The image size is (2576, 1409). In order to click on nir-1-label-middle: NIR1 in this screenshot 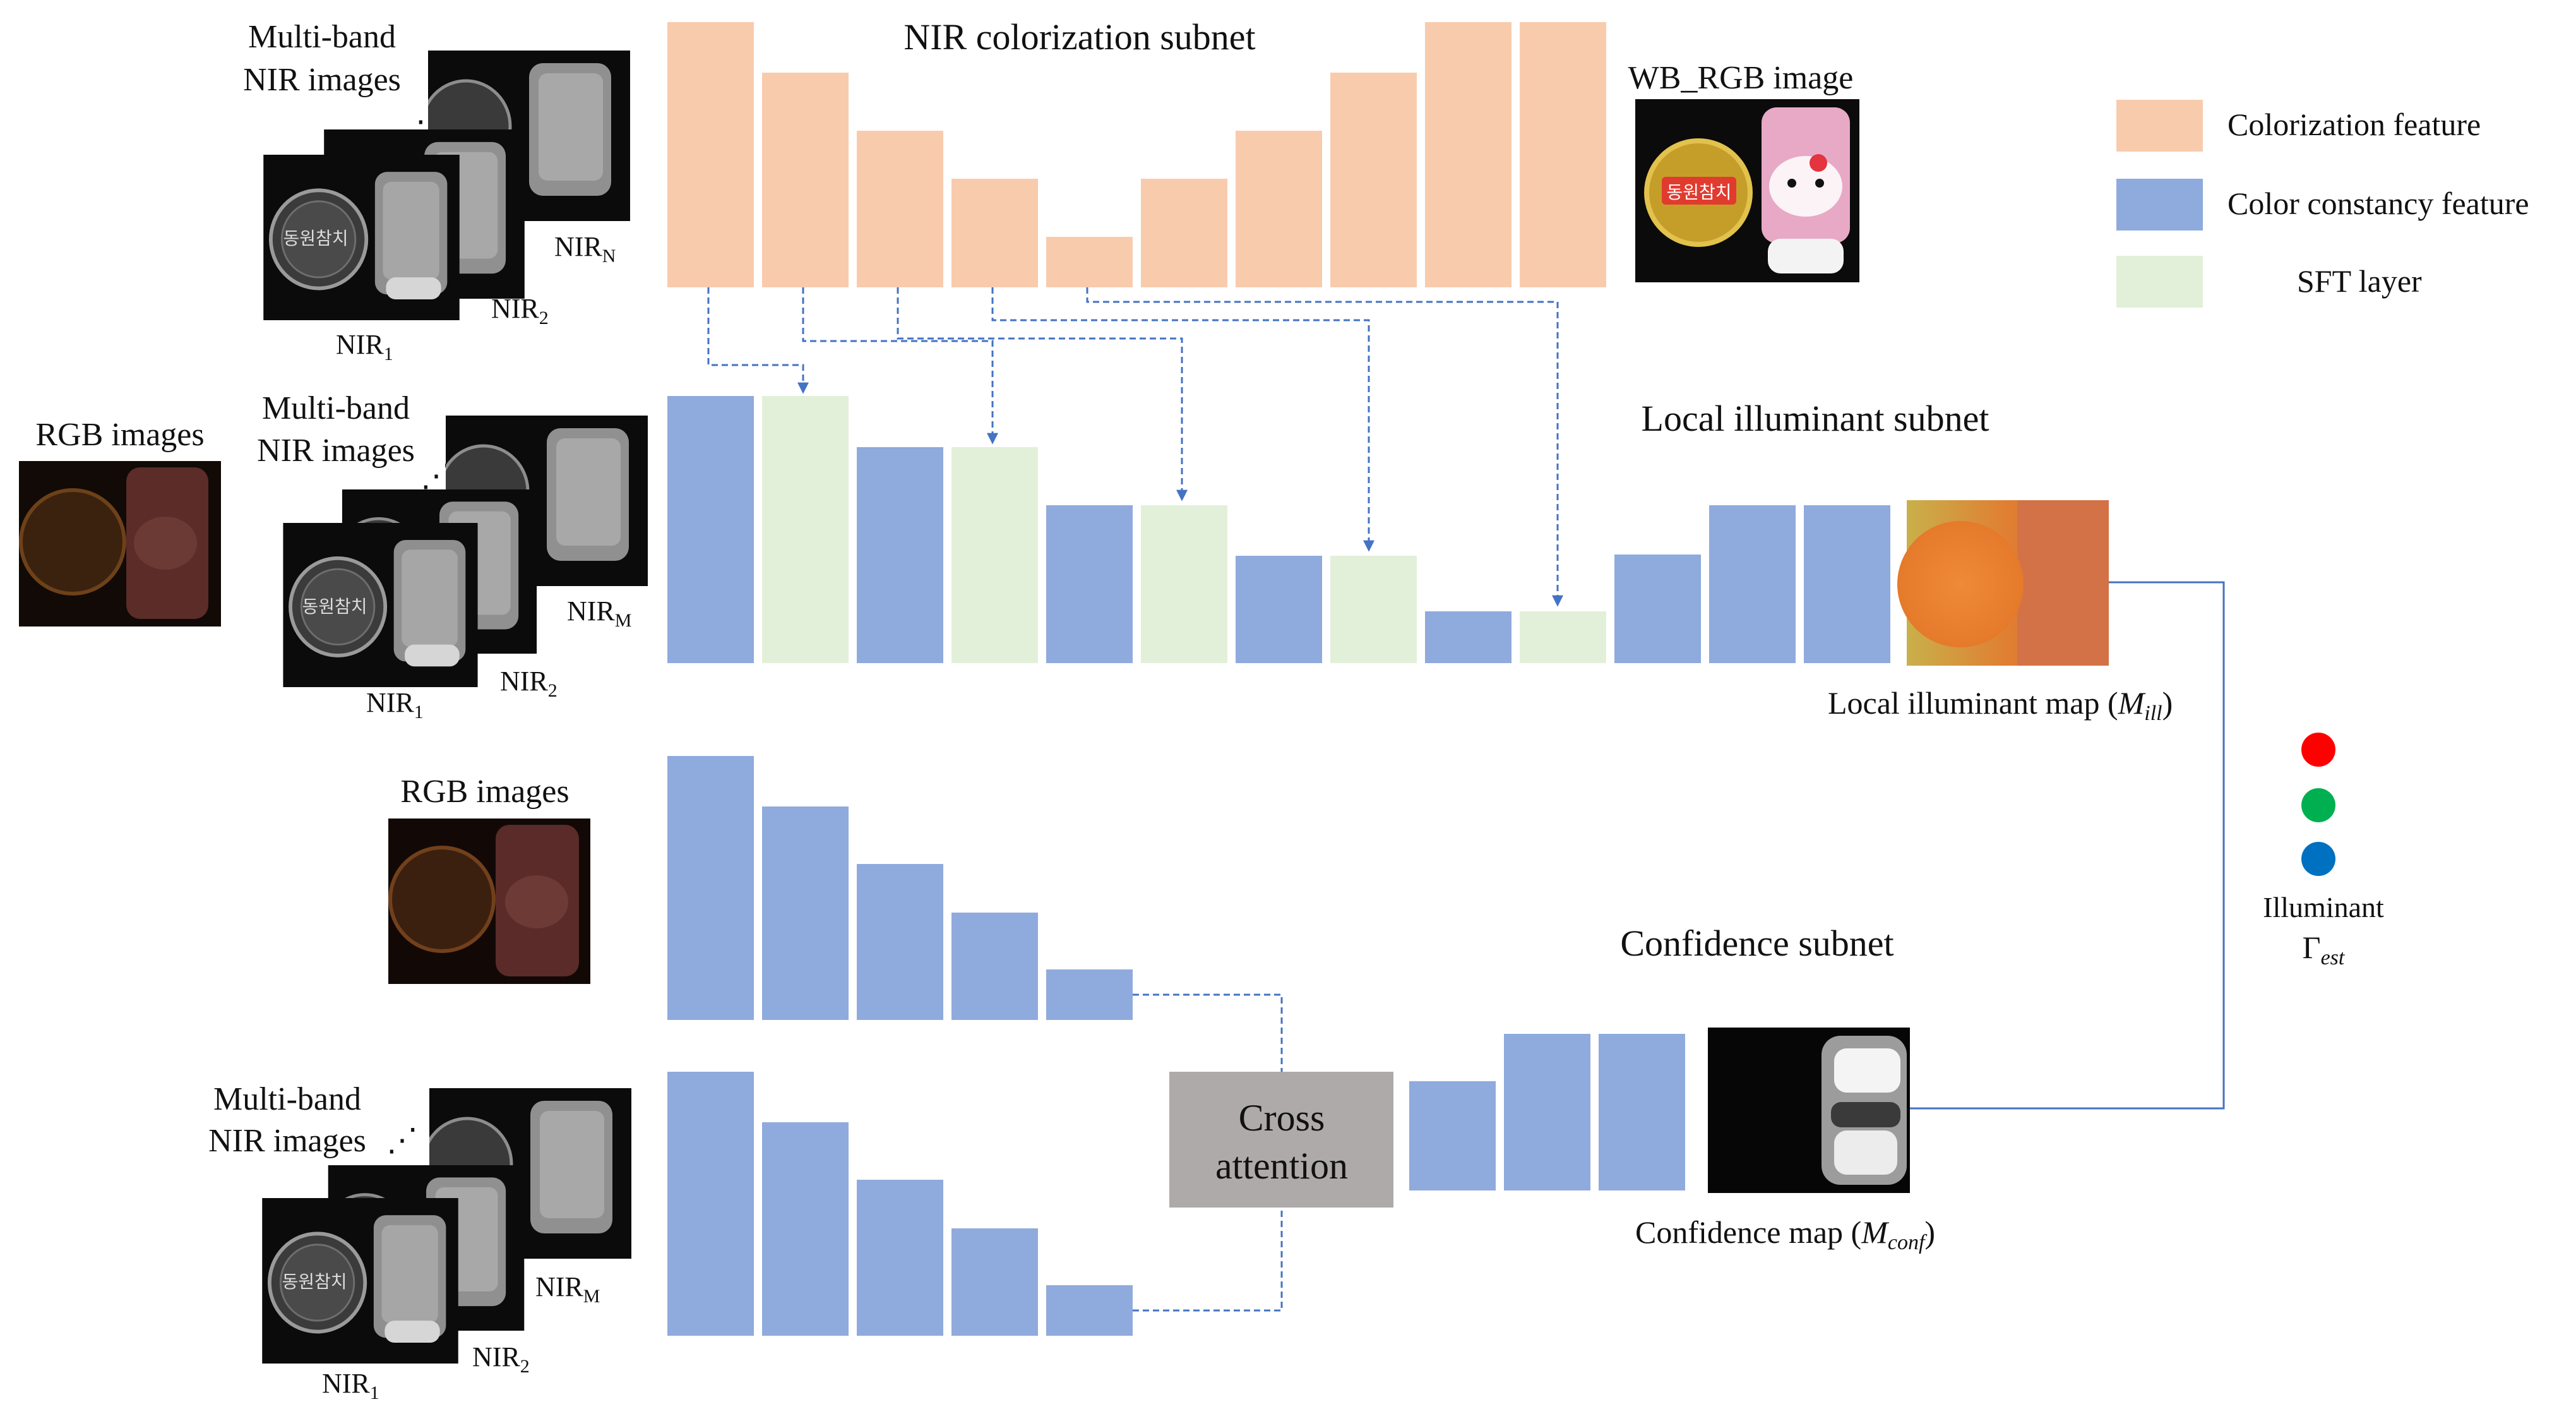, I will do `click(395, 704)`.